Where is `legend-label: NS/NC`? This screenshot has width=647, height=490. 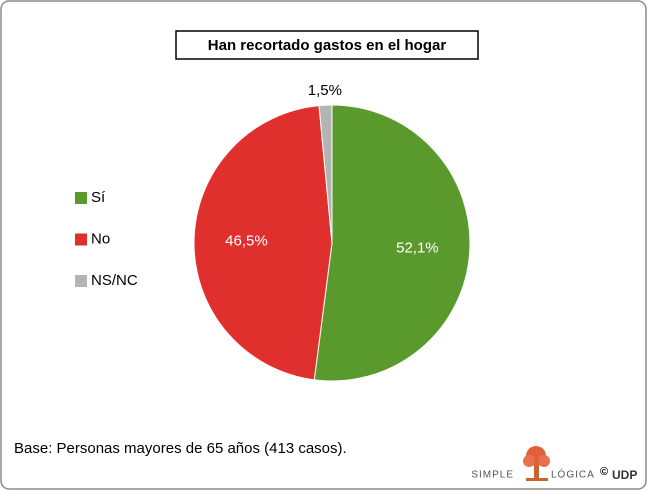 legend-label: NS/NC is located at coordinates (114, 280).